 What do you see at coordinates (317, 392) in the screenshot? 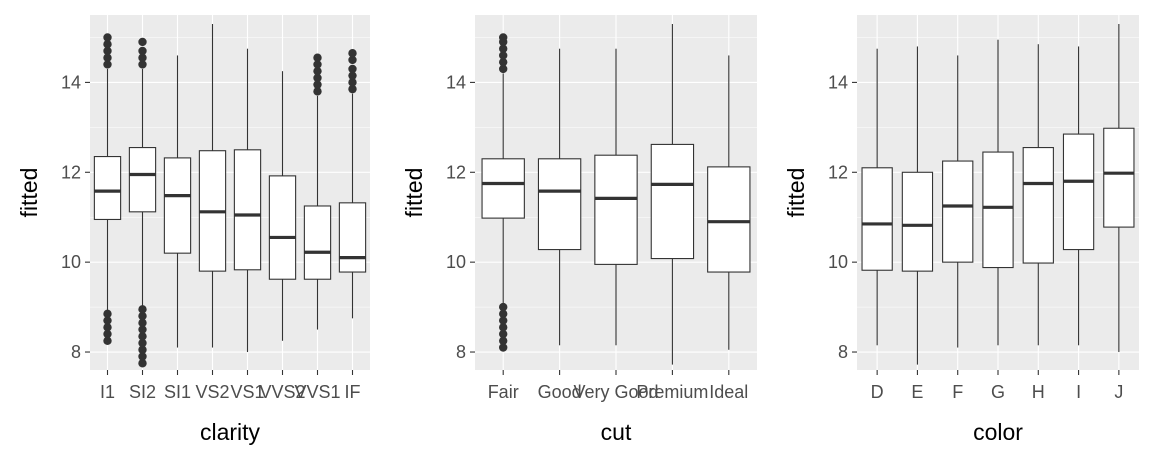
I see `x-tick-label: VVS1` at bounding box center [317, 392].